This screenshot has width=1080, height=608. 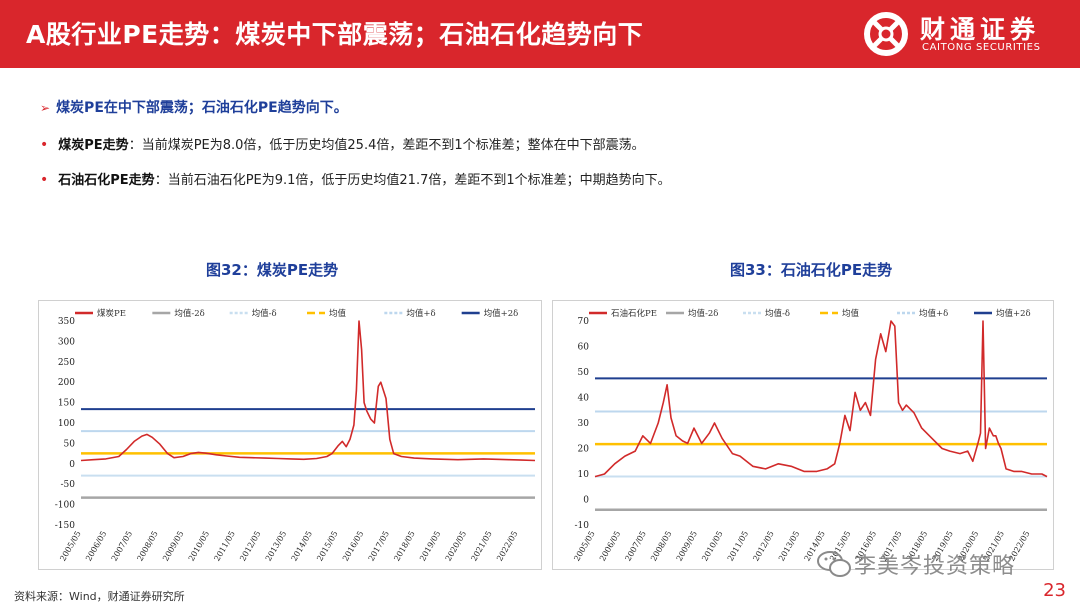 I want to click on y-tick-label: -10, so click(x=582, y=526).